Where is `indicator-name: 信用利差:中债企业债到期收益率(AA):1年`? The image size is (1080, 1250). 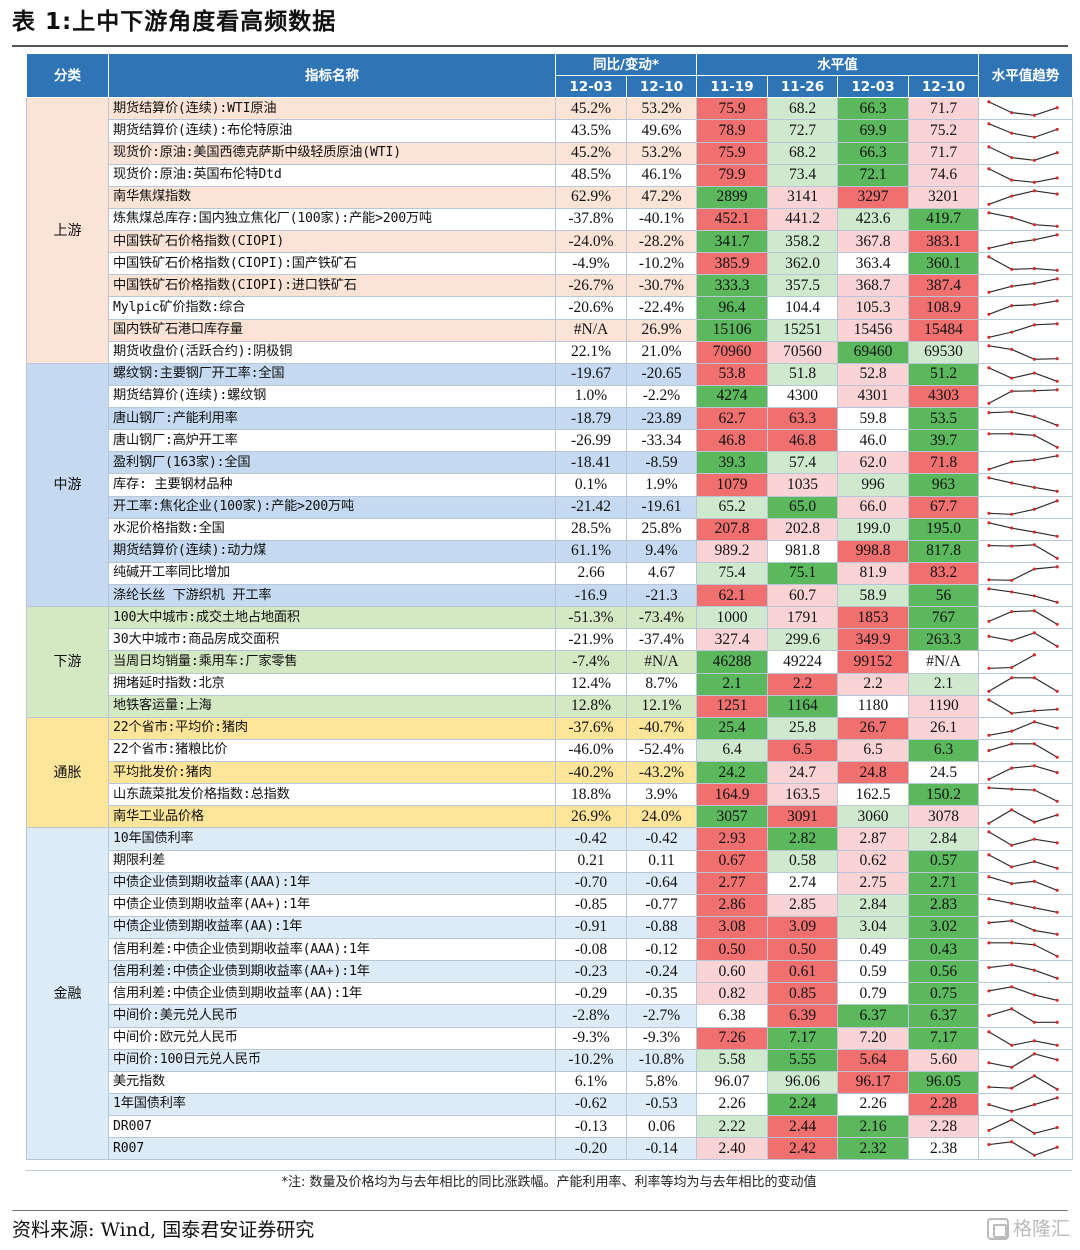
indicator-name: 信用利差:中债企业债到期收益率(AA):1年 is located at coordinates (332, 994).